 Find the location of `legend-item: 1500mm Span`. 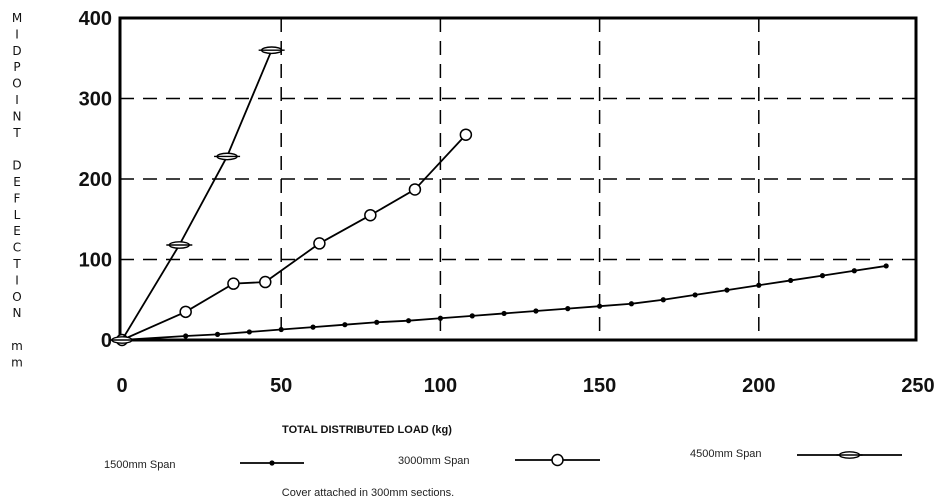

legend-item: 1500mm Span is located at coordinates (204, 465).